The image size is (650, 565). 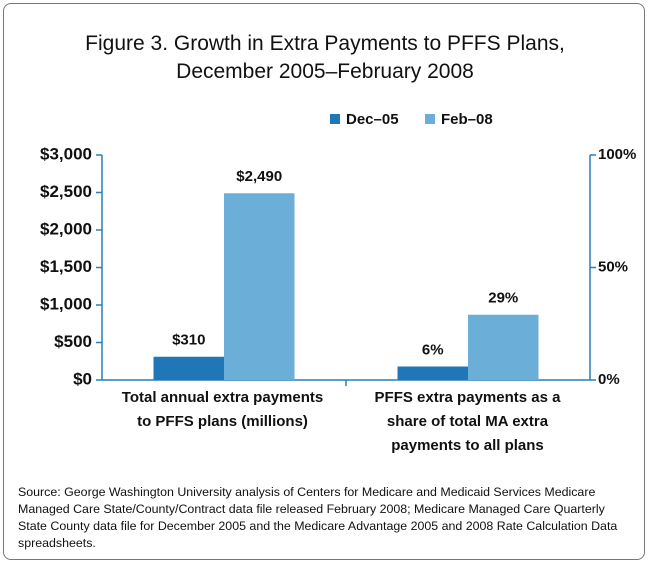 What do you see at coordinates (82, 378) in the screenshot?
I see `y-tick-label: $0` at bounding box center [82, 378].